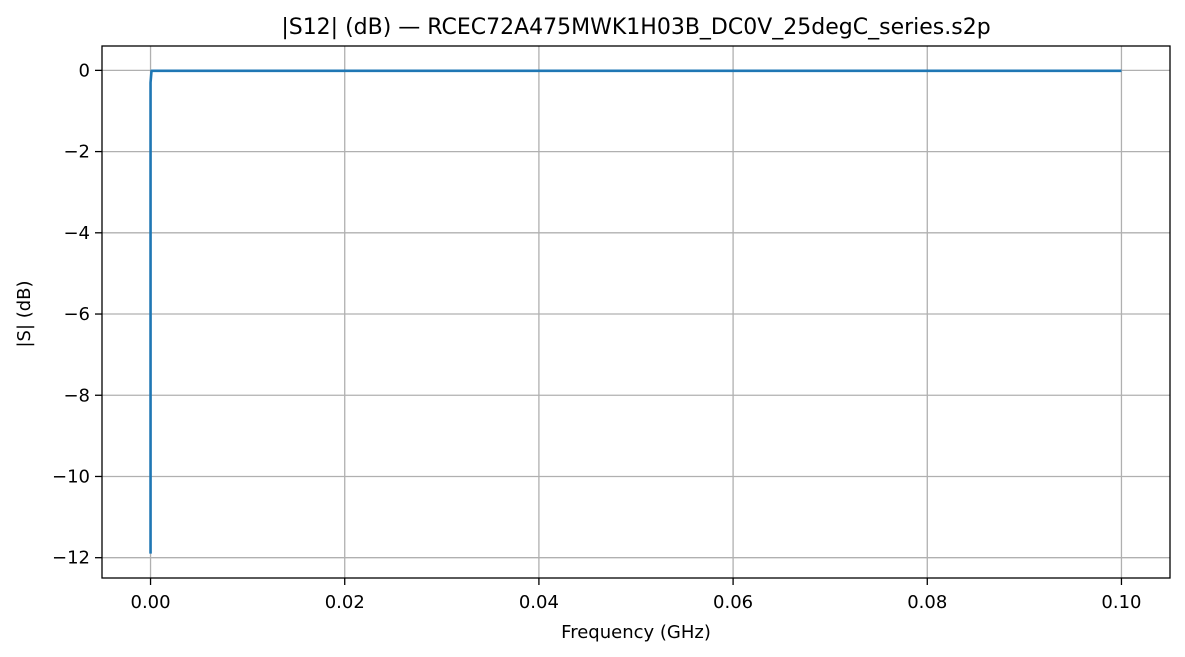 This screenshot has width=1185, height=657. What do you see at coordinates (76, 233) in the screenshot?
I see `y-tick-label: −4` at bounding box center [76, 233].